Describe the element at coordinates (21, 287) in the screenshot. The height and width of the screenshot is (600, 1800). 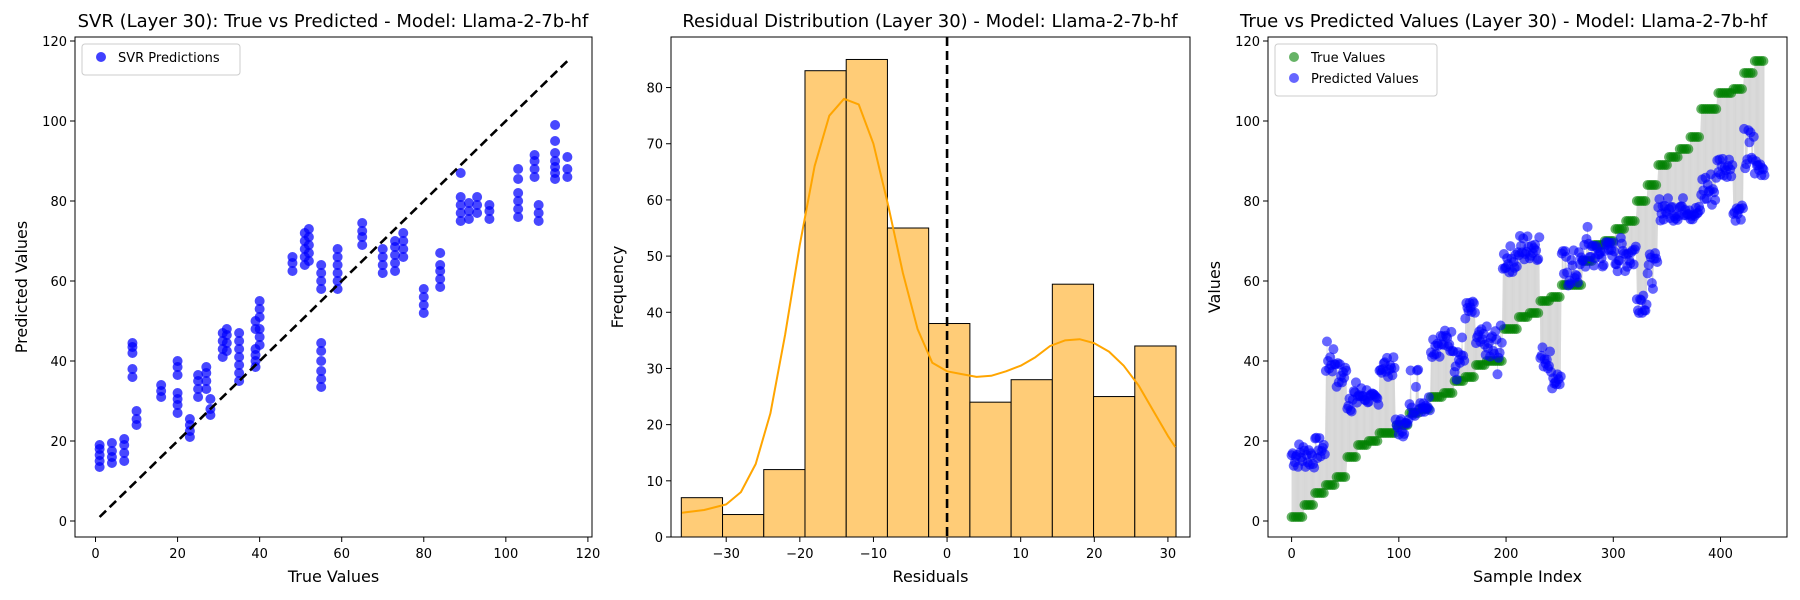
I see `y-axis-label: Predicted Values` at that location.